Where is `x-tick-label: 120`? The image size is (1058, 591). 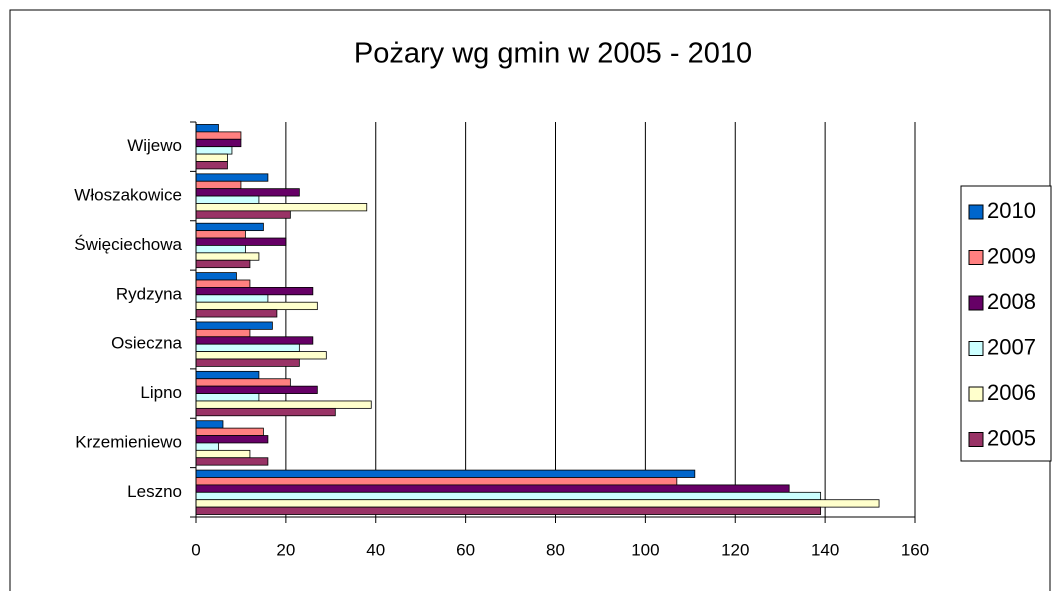 x-tick-label: 120 is located at coordinates (735, 549).